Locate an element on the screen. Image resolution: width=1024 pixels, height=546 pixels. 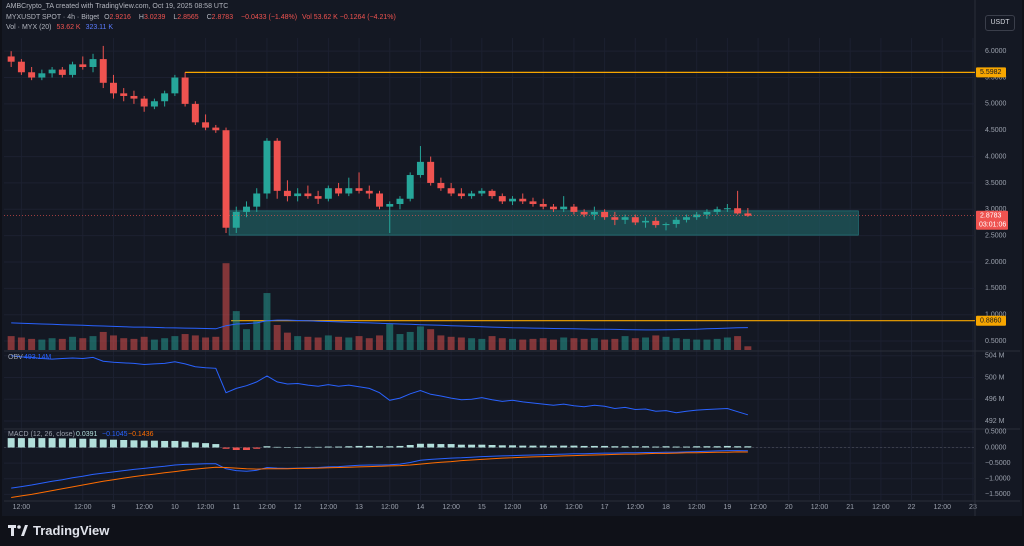
indicator-value: −0.1436 is located at coordinates (141, 434).